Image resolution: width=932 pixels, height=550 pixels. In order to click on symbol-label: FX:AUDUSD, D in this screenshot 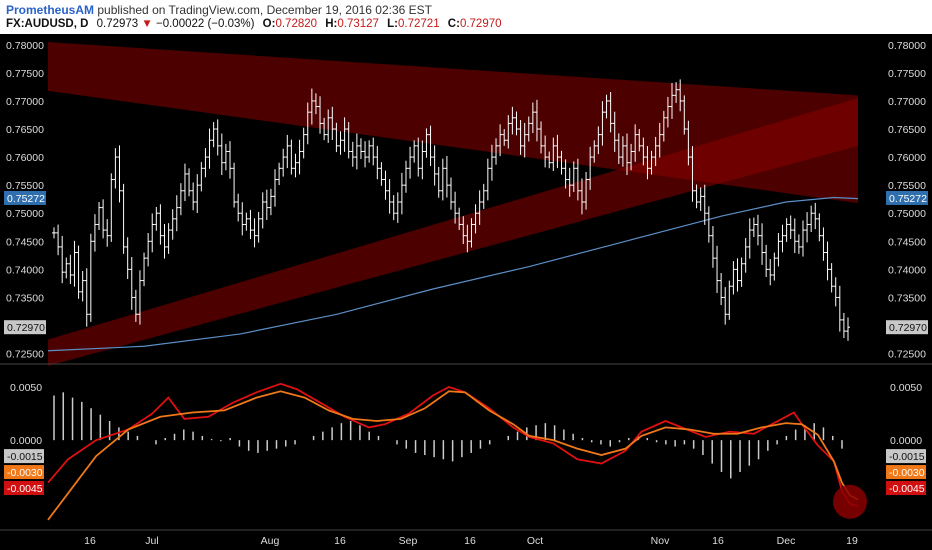, I will do `click(47, 24)`.